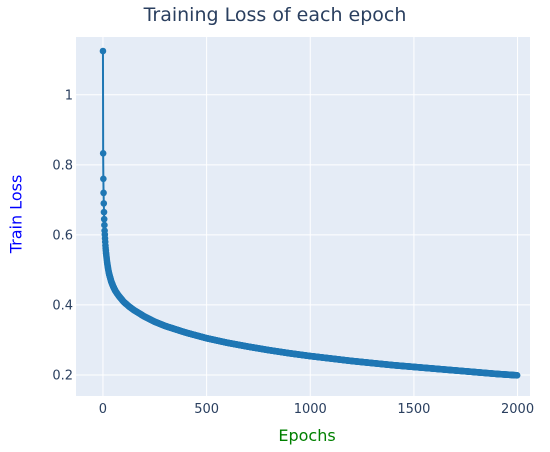 Image resolution: width=550 pixels, height=452 pixels. I want to click on x-tick-label: 500, so click(206, 409).